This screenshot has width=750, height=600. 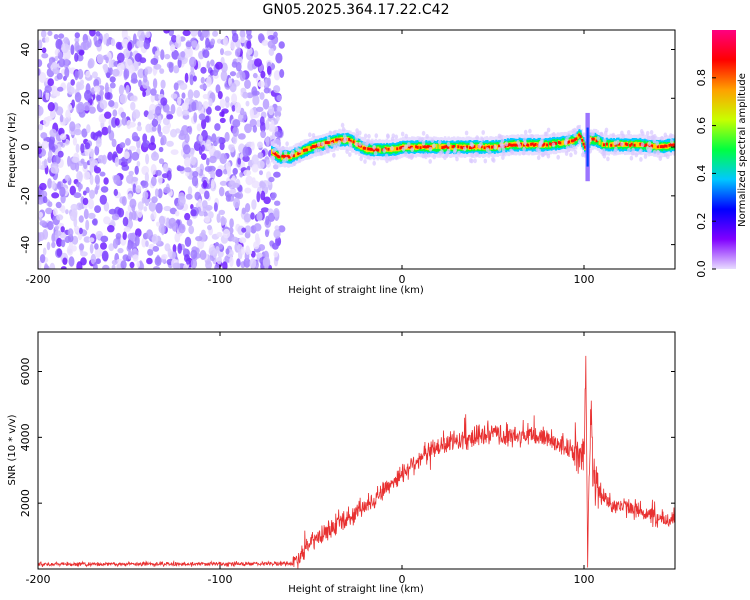 What do you see at coordinates (25, 245) in the screenshot?
I see `spectrogram-y-tick-label: -40` at bounding box center [25, 245].